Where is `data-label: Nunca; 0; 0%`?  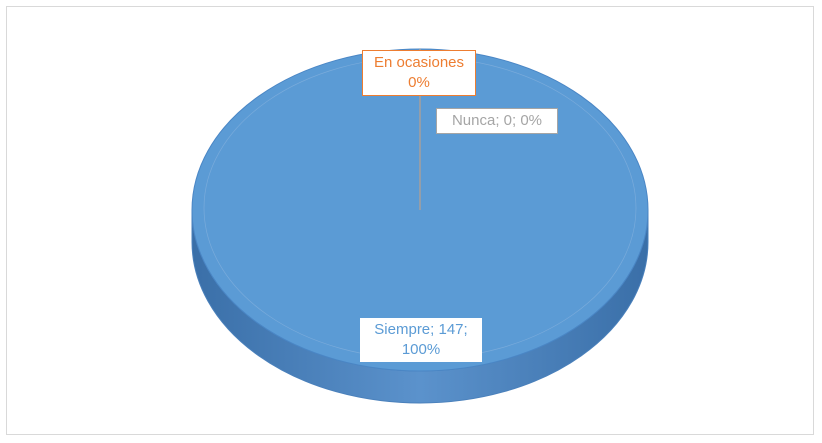
data-label: Nunca; 0; 0% is located at coordinates (497, 121).